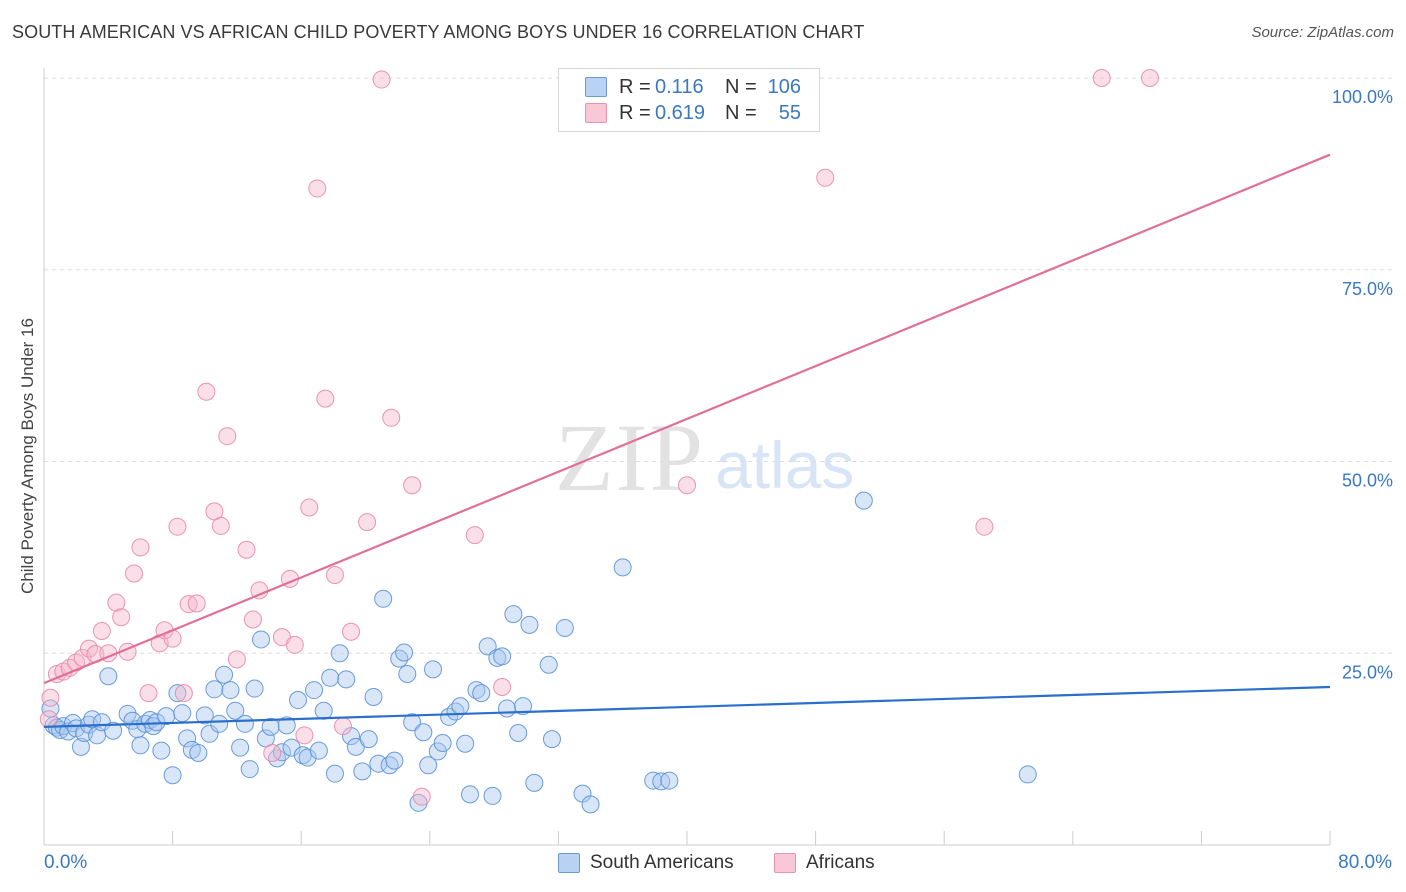 This screenshot has width=1406, height=892. Describe the element at coordinates (1365, 862) in the screenshot. I see `x-axis-max-label: 80.0%` at that location.